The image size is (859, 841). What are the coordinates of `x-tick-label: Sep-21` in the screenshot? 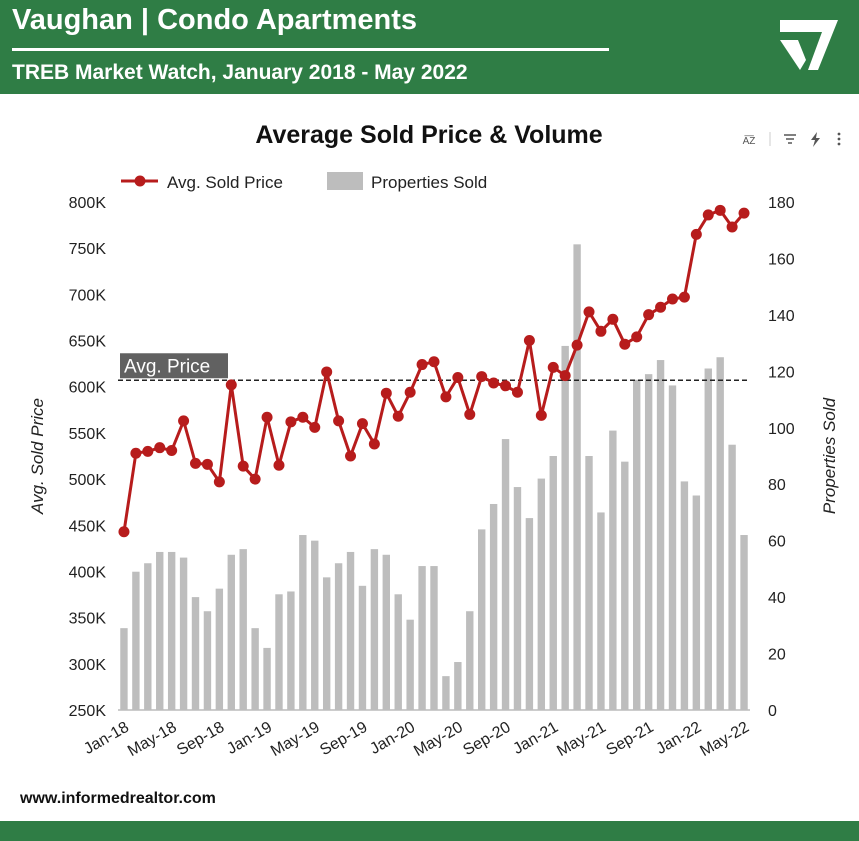 It's located at (629, 739).